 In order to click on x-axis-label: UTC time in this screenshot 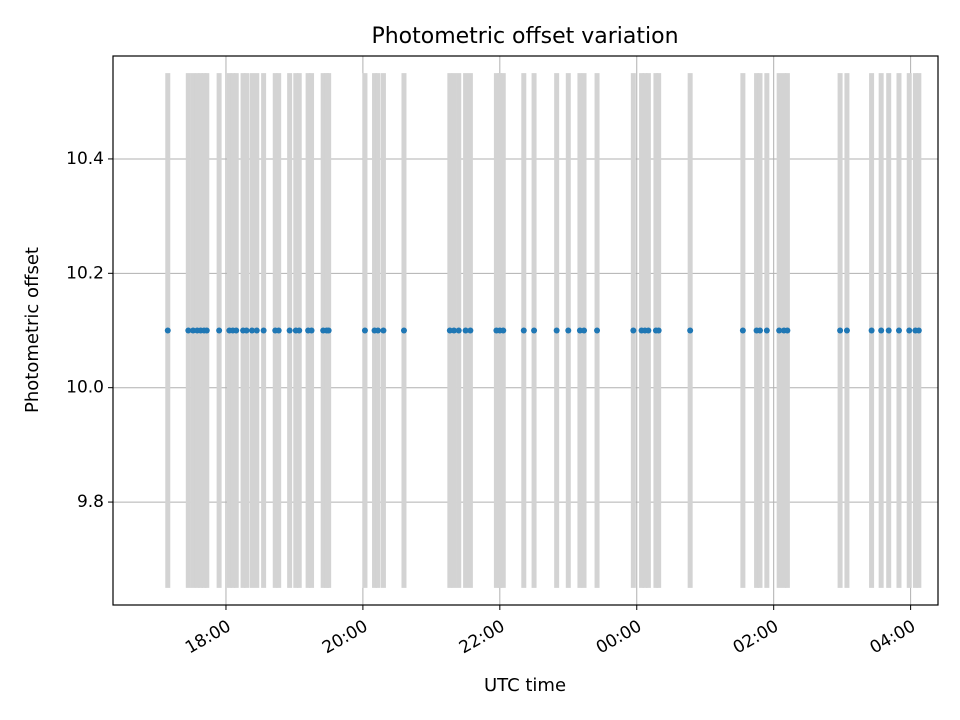, I will do `click(525, 685)`.